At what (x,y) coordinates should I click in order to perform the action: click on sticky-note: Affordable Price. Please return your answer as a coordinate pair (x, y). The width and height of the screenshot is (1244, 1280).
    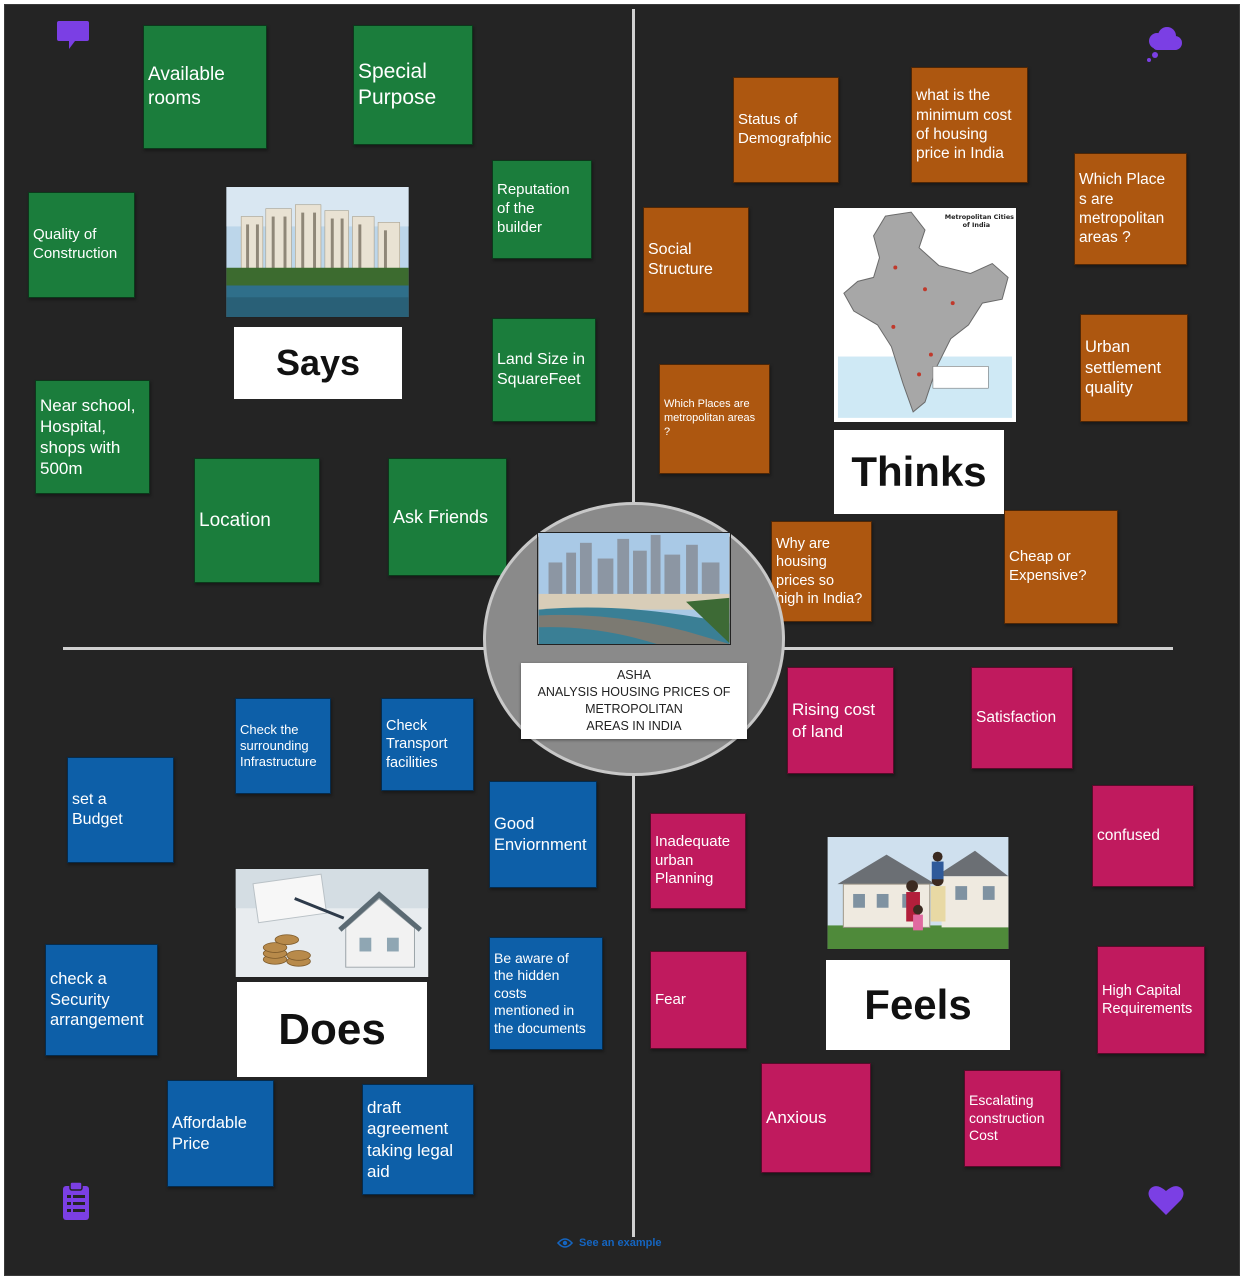
    Looking at the image, I should click on (220, 1133).